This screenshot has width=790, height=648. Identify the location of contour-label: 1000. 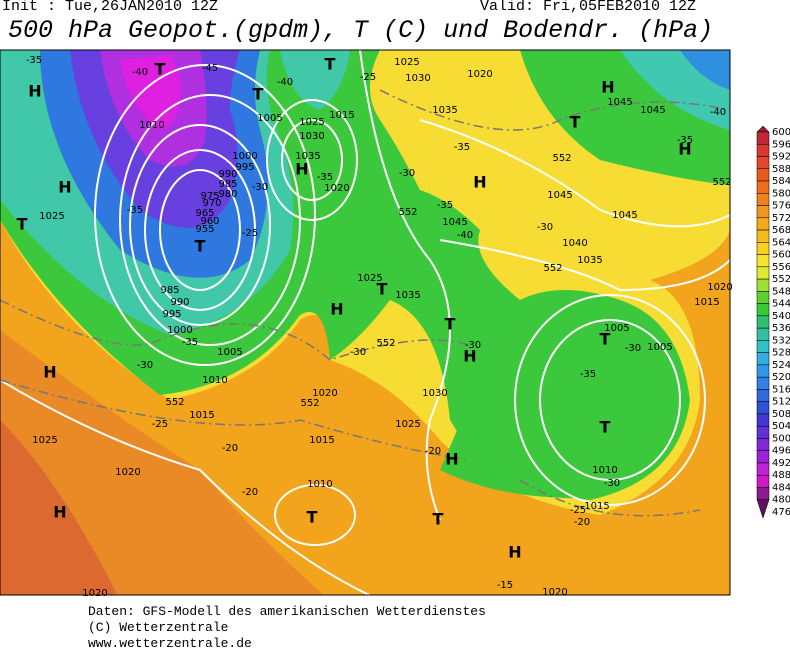
(179, 330).